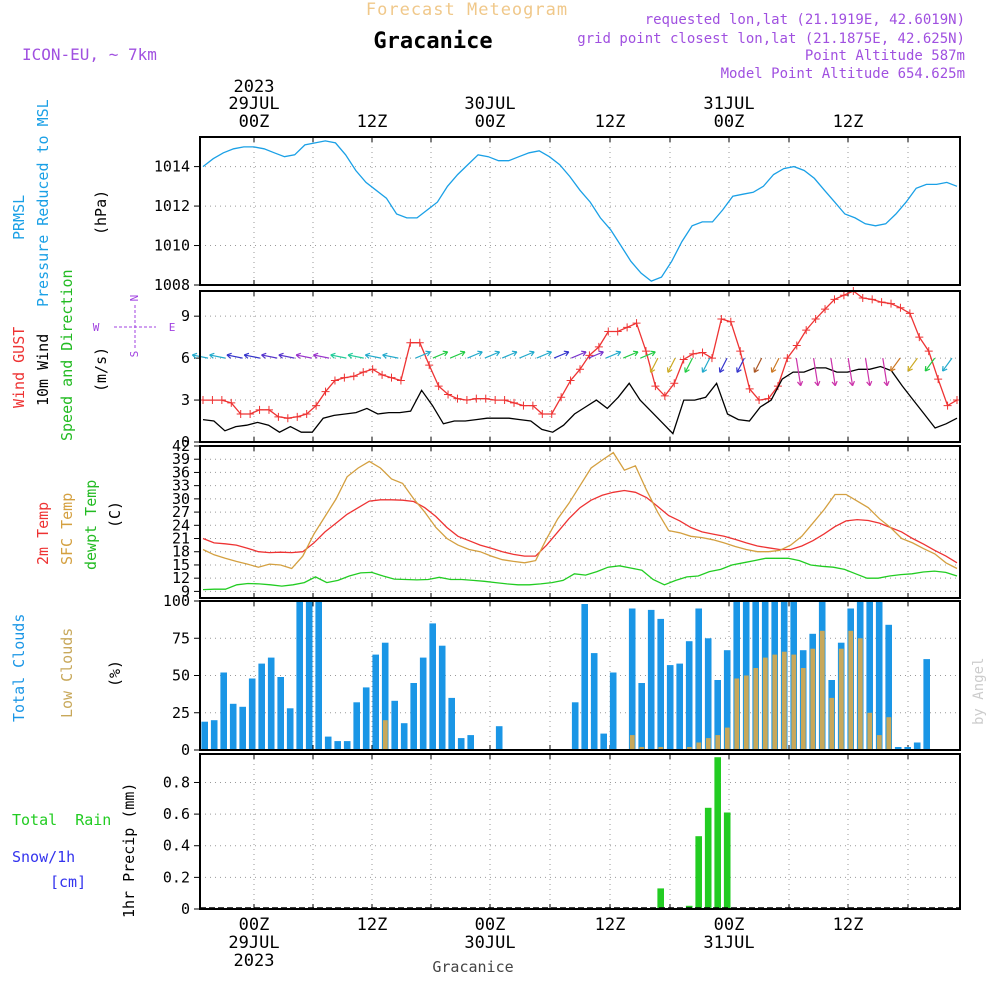 The height and width of the screenshot is (1000, 1000). What do you see at coordinates (172, 285) in the screenshot?
I see `ytick-label: 1008` at bounding box center [172, 285].